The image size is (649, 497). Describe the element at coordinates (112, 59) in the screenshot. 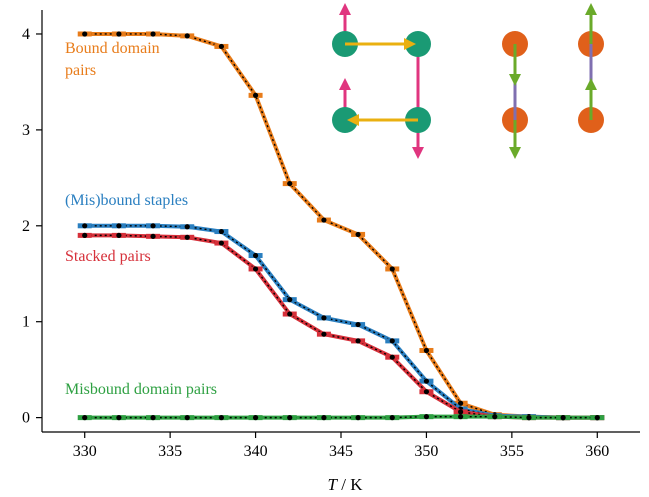

I see `series-label: Bound domain pairs` at that location.